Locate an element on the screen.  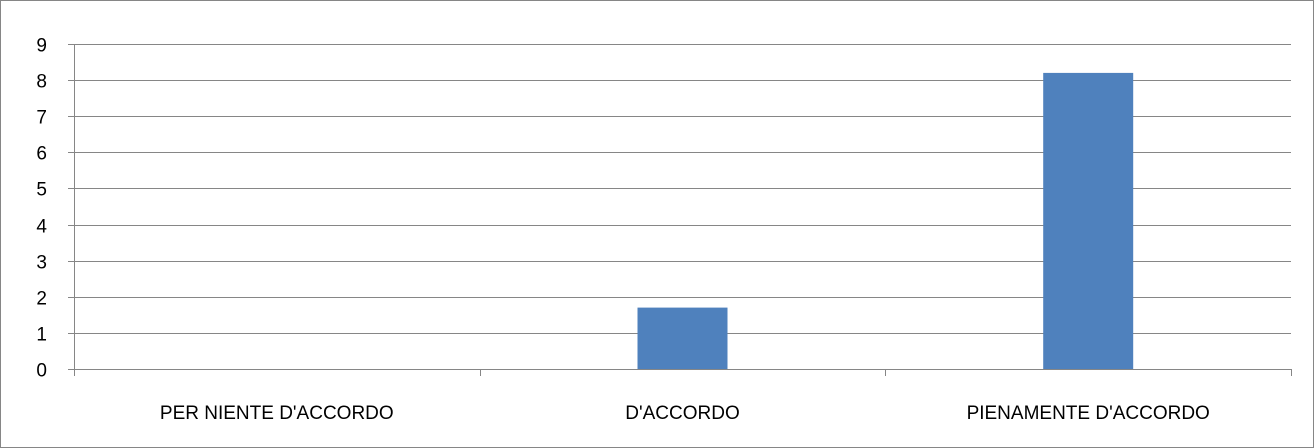
y-tick-label-6: 6 is located at coordinates (41, 154).